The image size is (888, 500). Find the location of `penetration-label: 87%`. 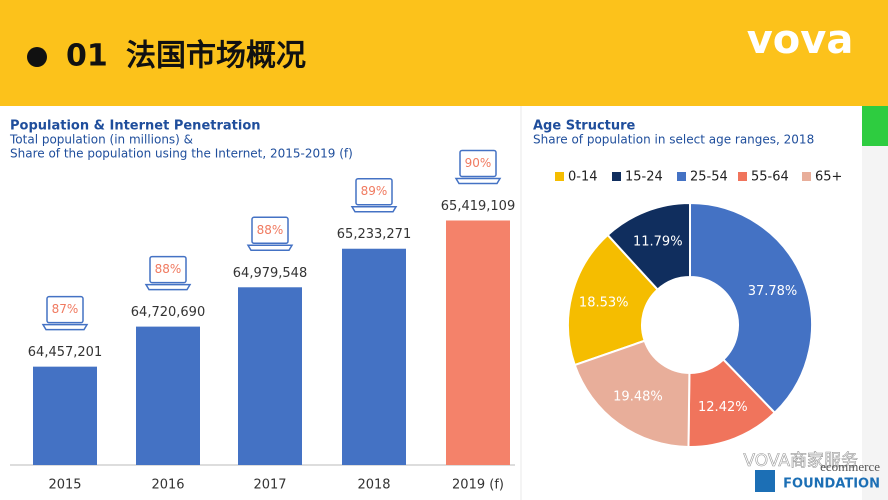

penetration-label: 87% is located at coordinates (65, 309).